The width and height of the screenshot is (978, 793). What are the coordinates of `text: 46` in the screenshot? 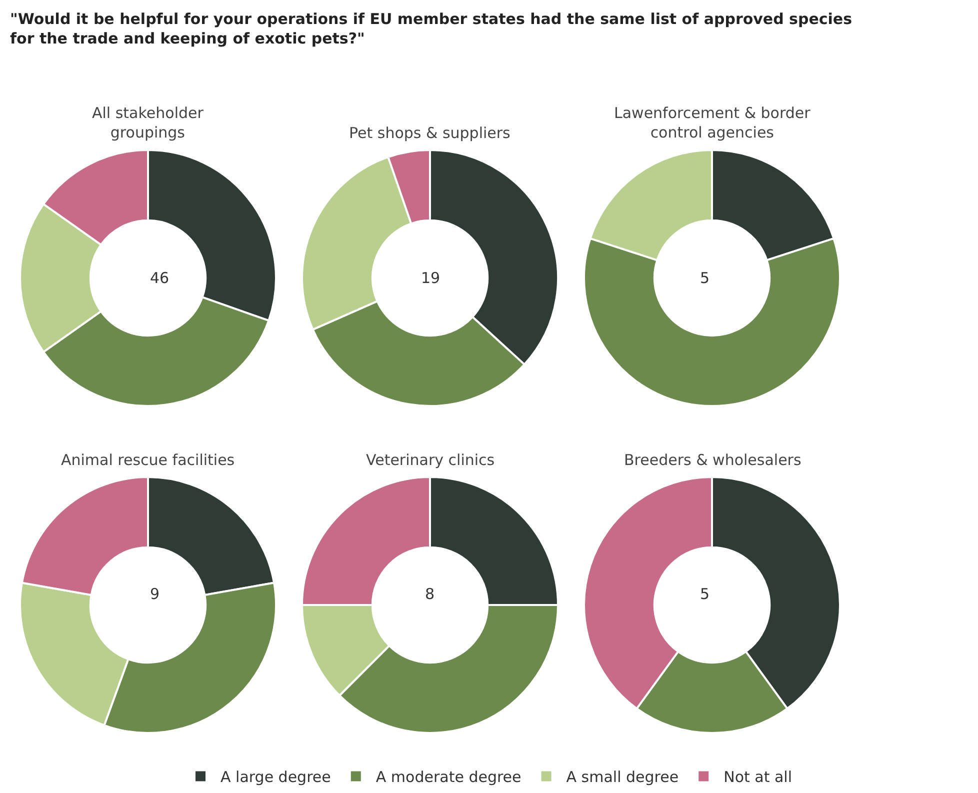 It's located at (160, 278).